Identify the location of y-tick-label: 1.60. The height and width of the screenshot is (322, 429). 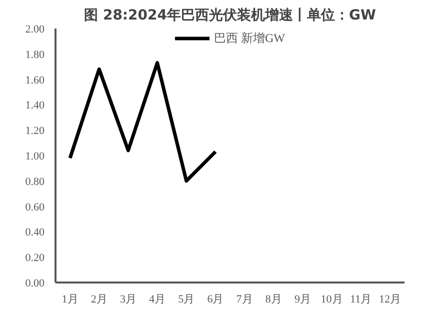
(35, 80).